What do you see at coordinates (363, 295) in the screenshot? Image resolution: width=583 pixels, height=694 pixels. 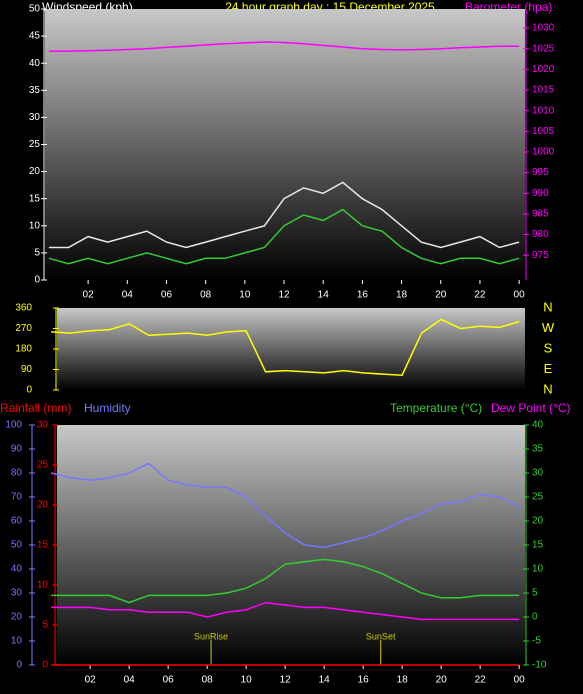 I see `x-tick-label: 16` at bounding box center [363, 295].